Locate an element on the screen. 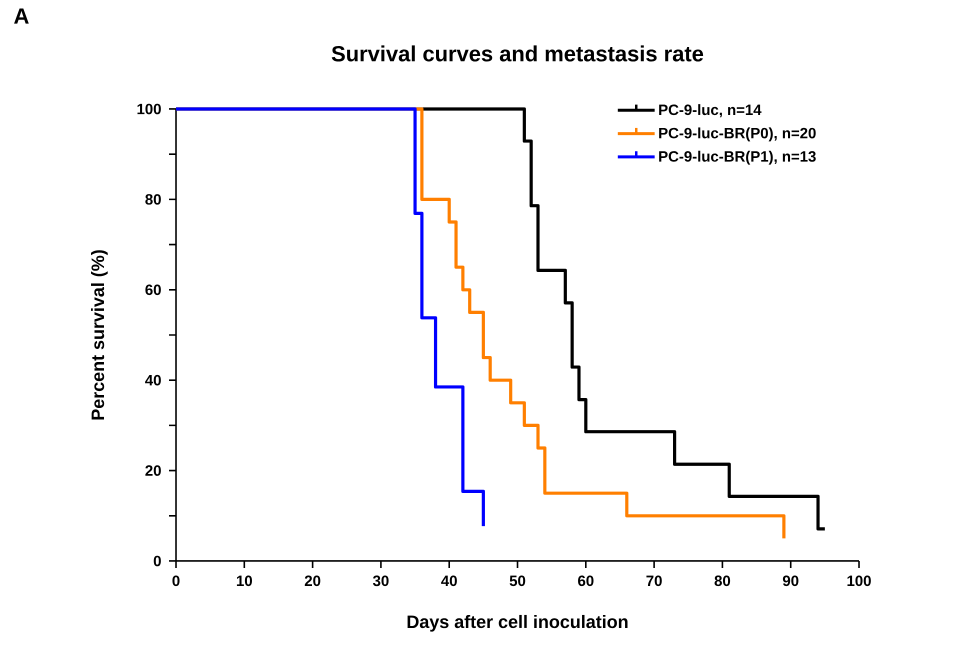 Image resolution: width=964 pixels, height=669 pixels. y-tick-label: 80 is located at coordinates (153, 199).